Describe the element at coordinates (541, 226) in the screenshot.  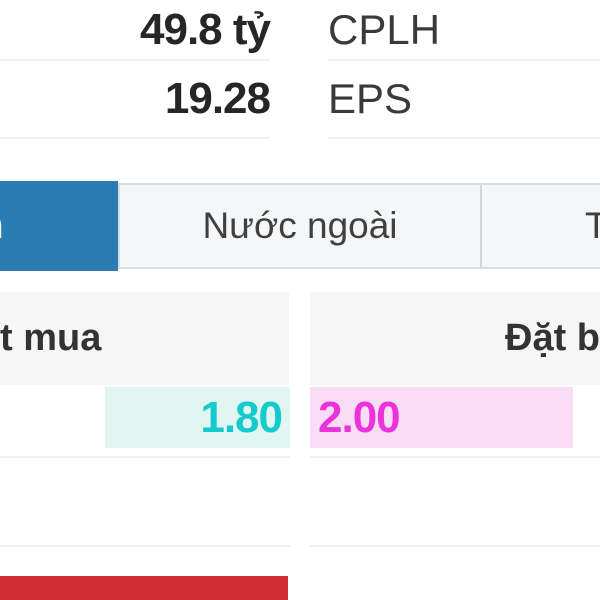
I see `tab-right-clipped: T` at that location.